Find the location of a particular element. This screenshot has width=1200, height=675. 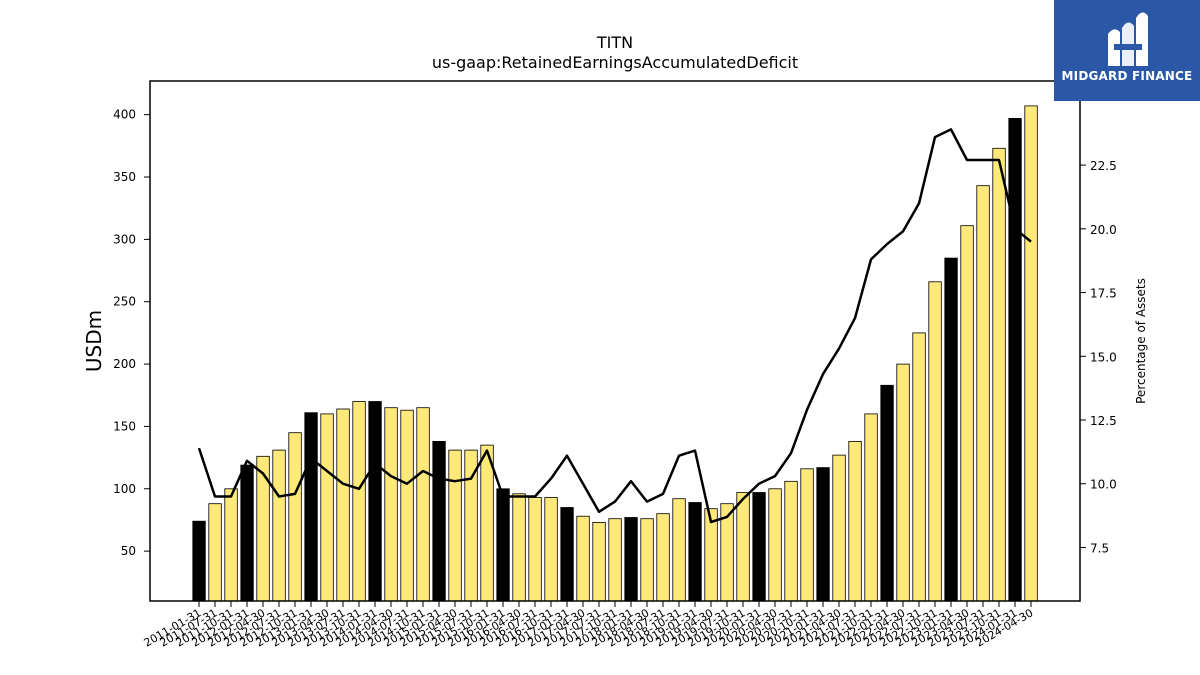

midgard-logo-icon is located at coordinates (1128, 39).